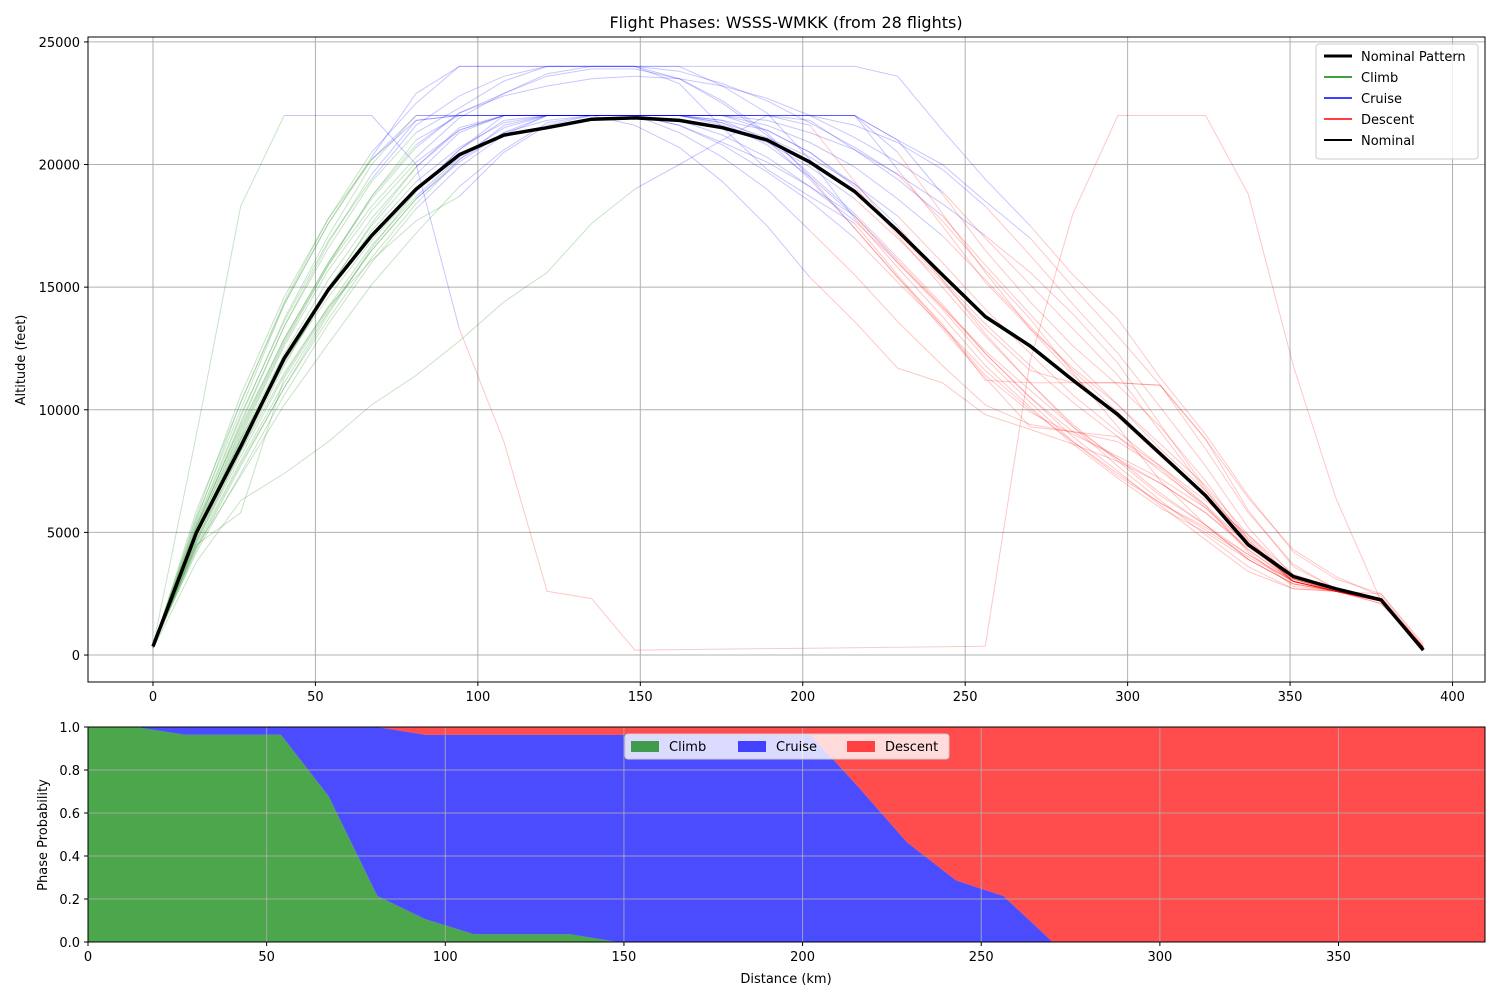 The width and height of the screenshot is (1500, 1000). I want to click on legend-label: Nominal Pattern, so click(1413, 57).